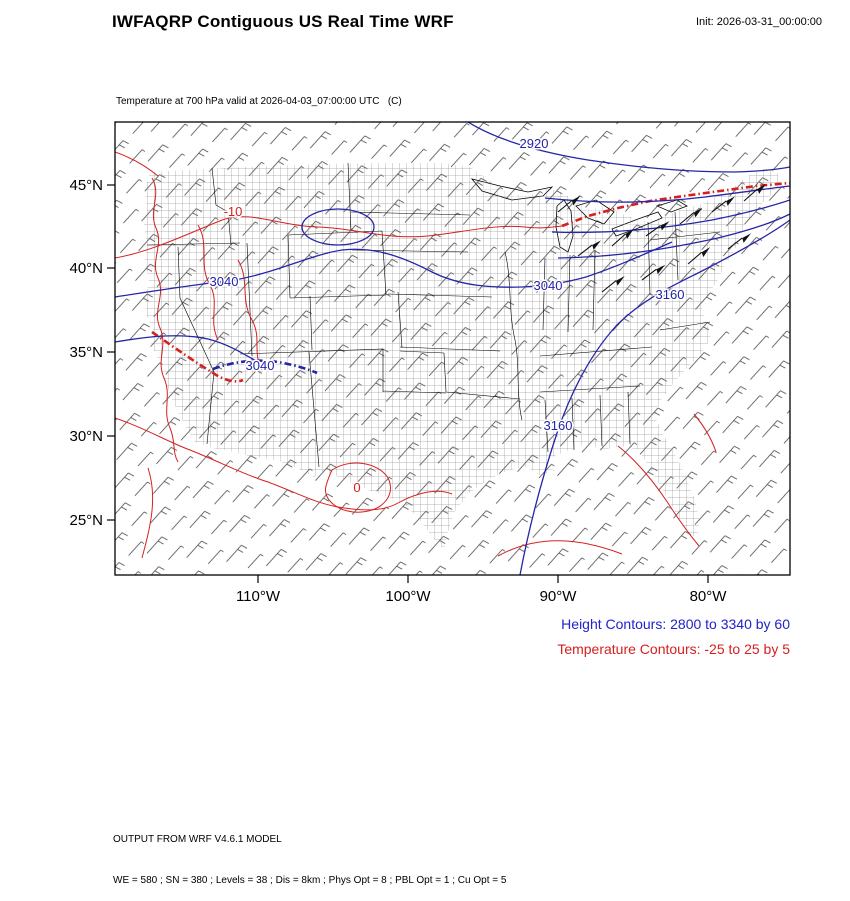 The image size is (850, 901). What do you see at coordinates (86, 436) in the screenshot?
I see `lat-tick-label: 30°N` at bounding box center [86, 436].